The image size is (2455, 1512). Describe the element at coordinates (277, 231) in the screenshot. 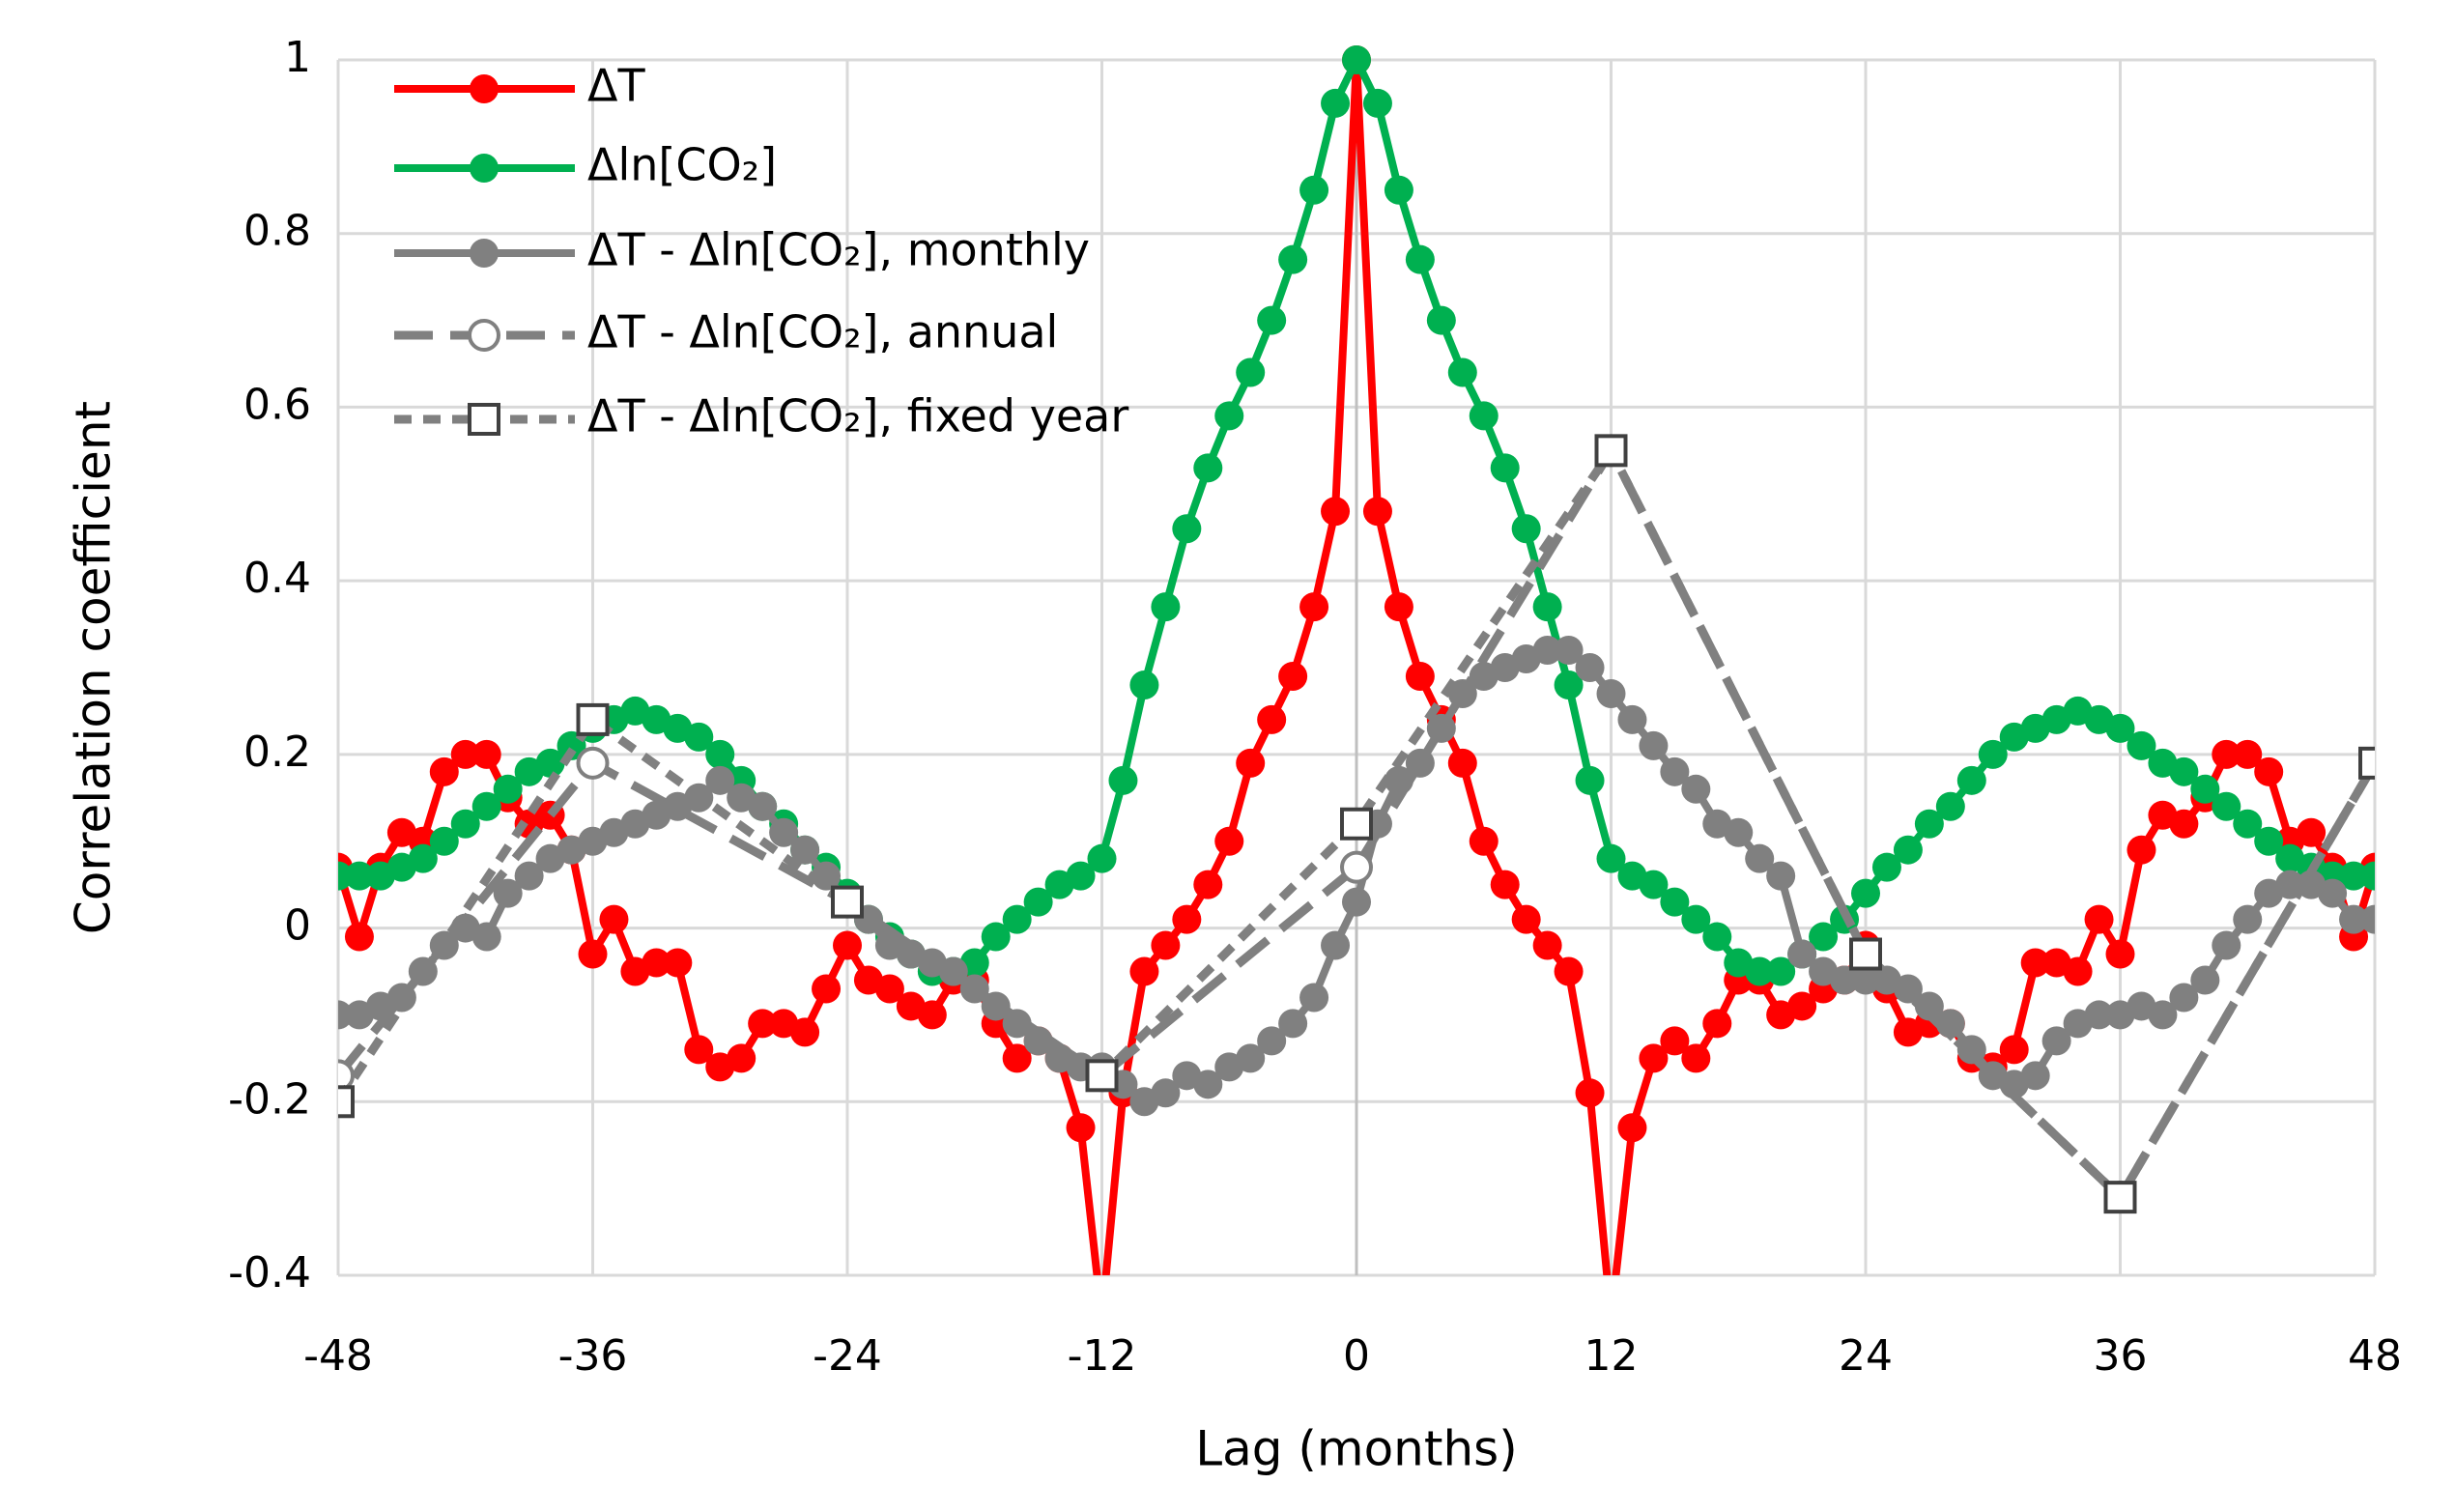

I see `y-tick-label: 0.8` at that location.